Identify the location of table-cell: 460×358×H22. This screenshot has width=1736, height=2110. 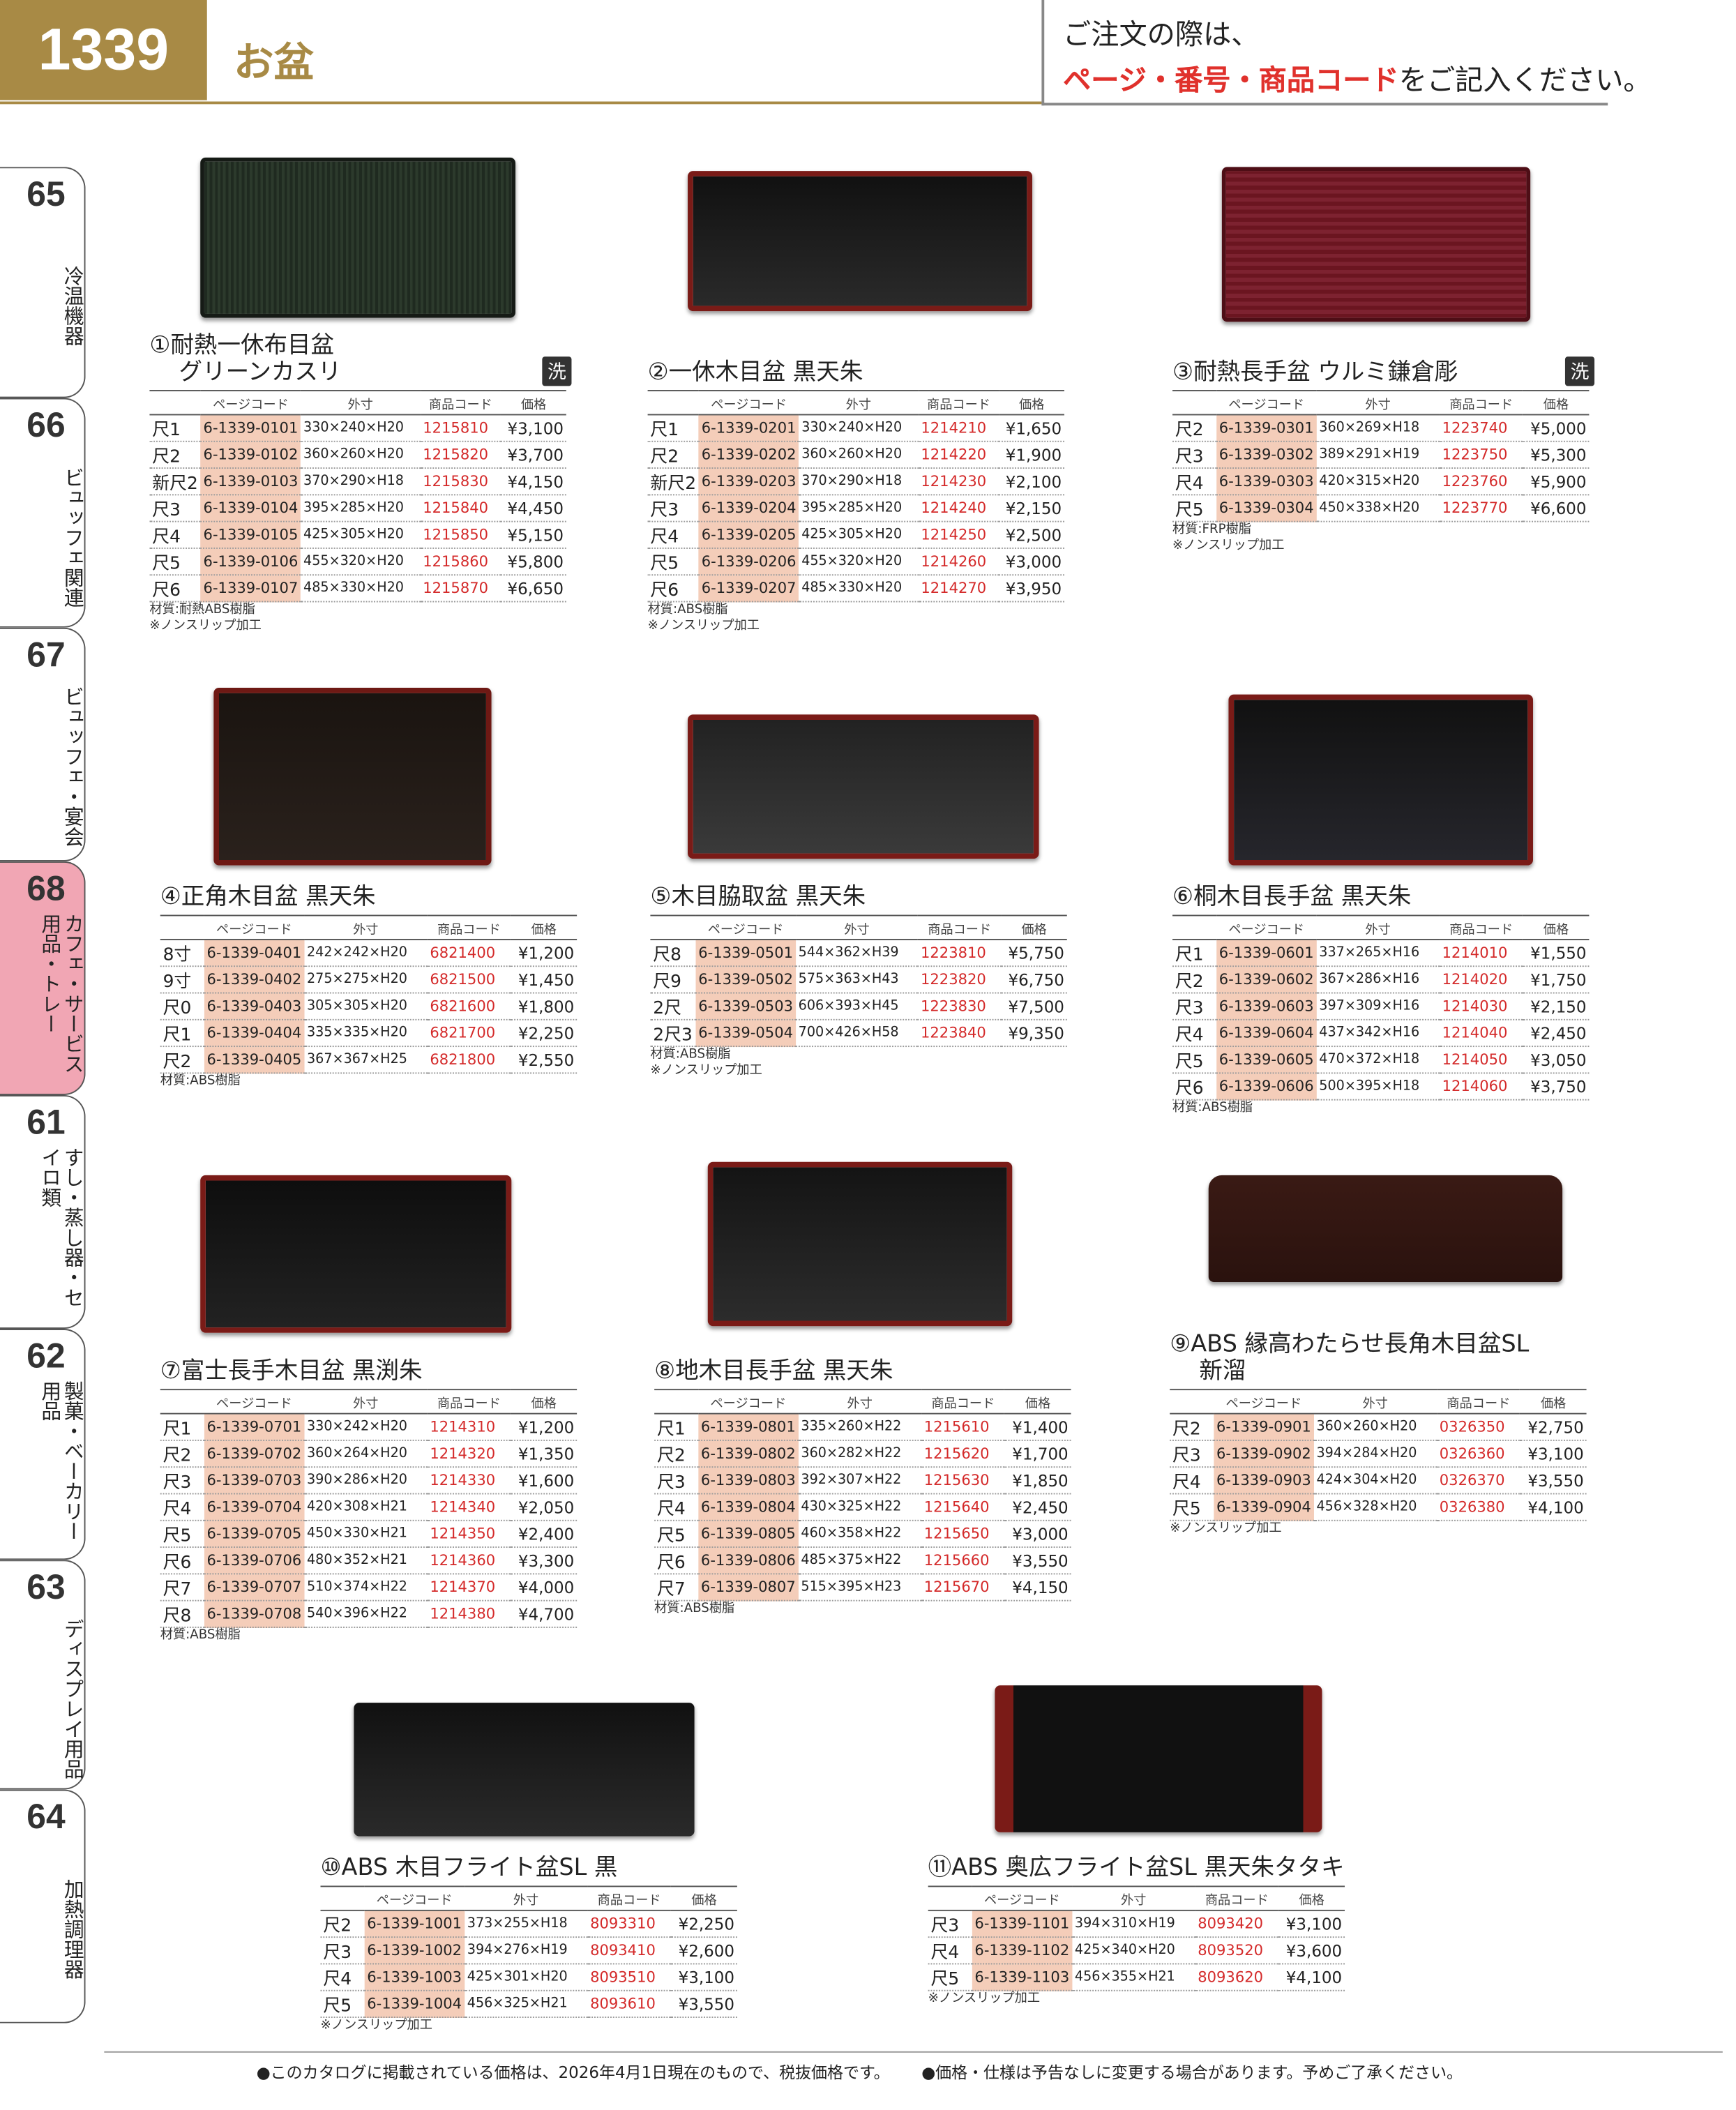
(859, 1534).